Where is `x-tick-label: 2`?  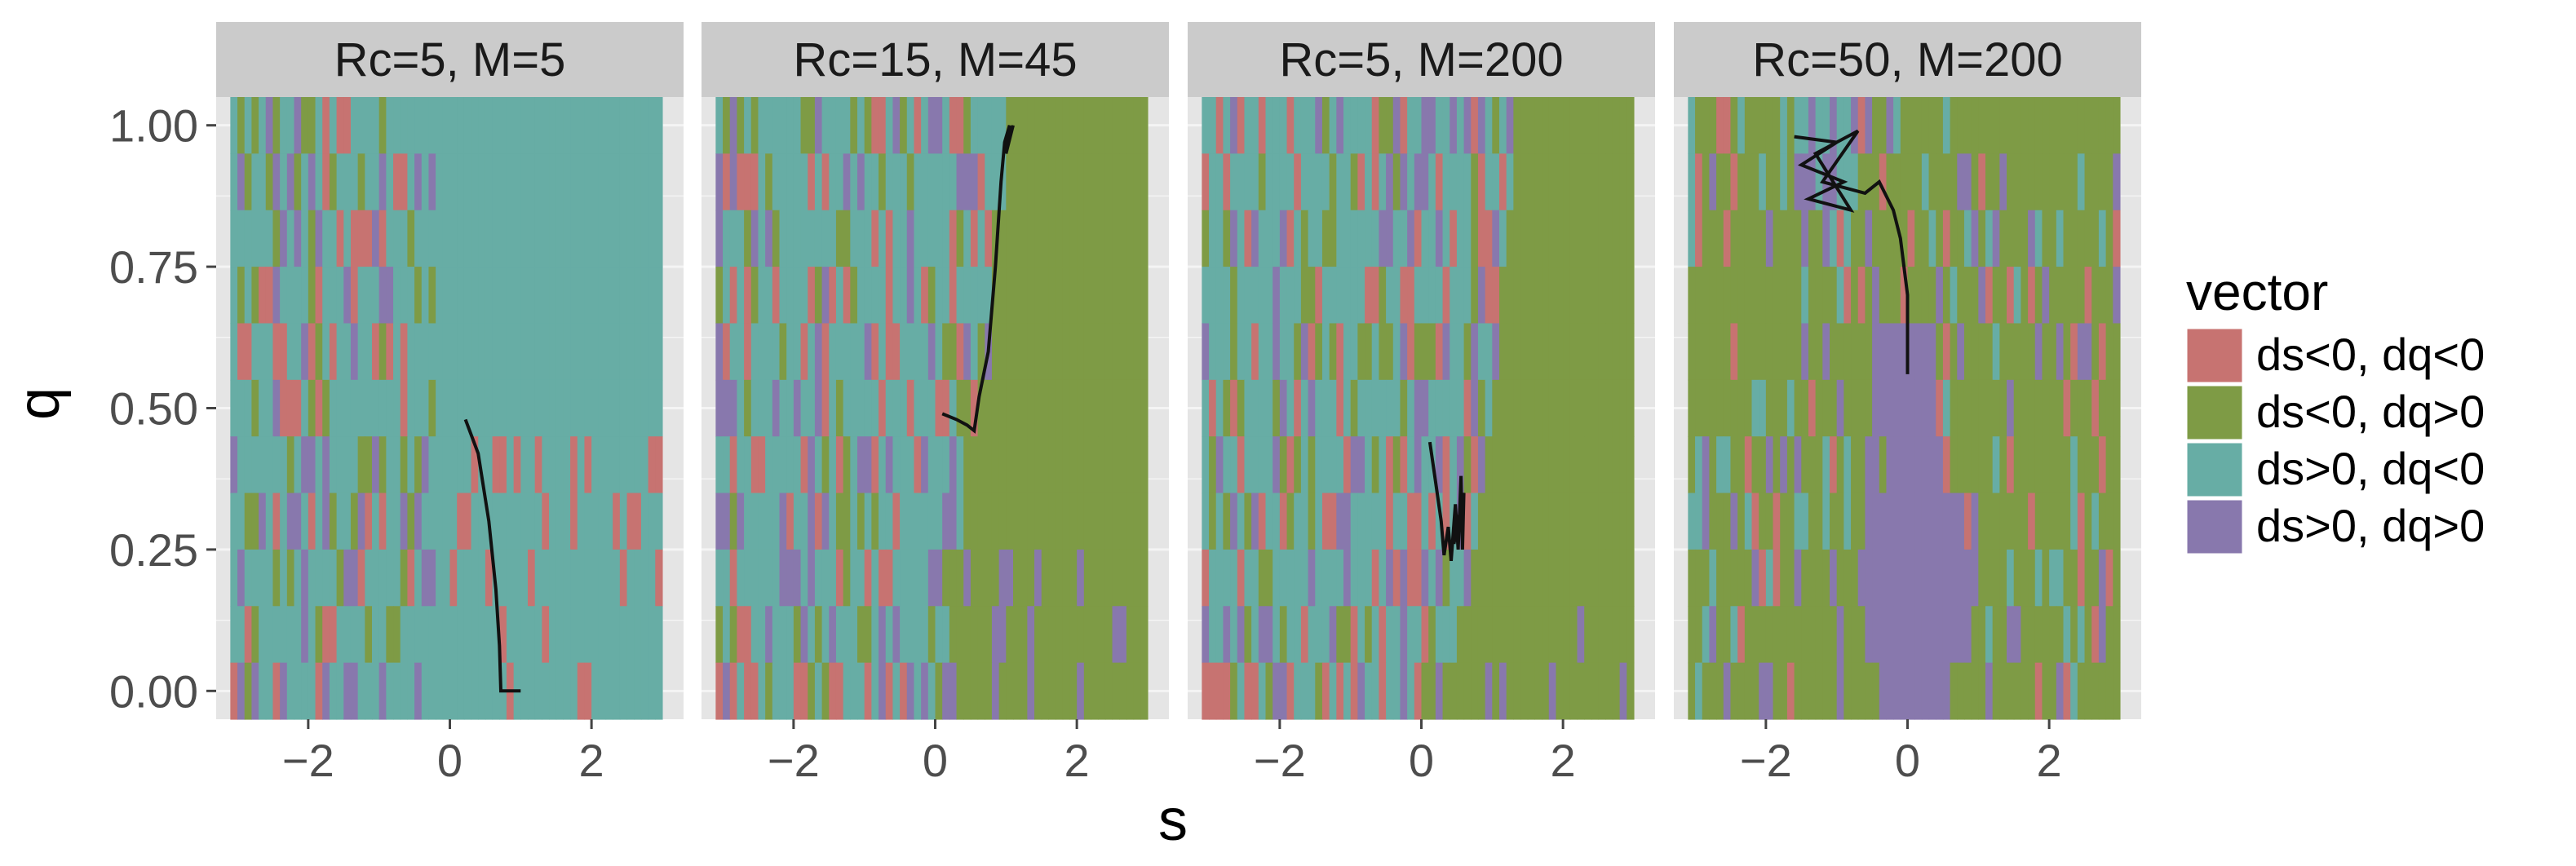
x-tick-label: 2 is located at coordinates (591, 760).